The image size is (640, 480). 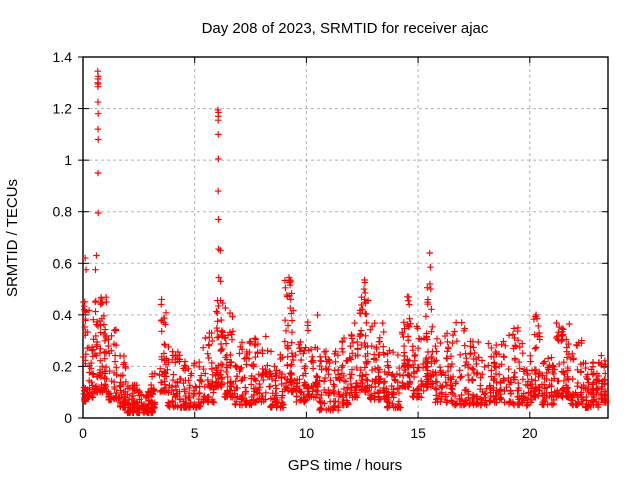 I want to click on x-tick-label: 0, so click(x=83, y=433).